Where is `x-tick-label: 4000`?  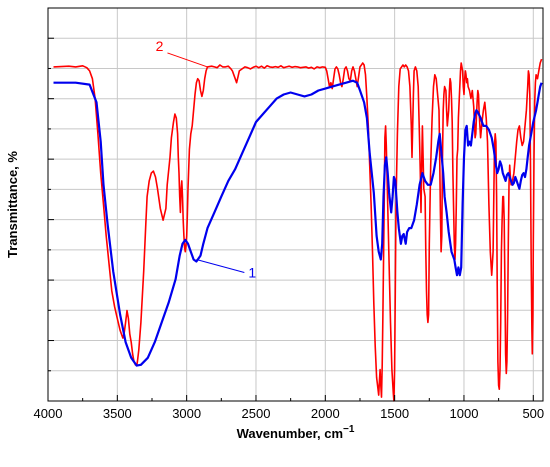
x-tick-label: 4000 is located at coordinates (48, 413).